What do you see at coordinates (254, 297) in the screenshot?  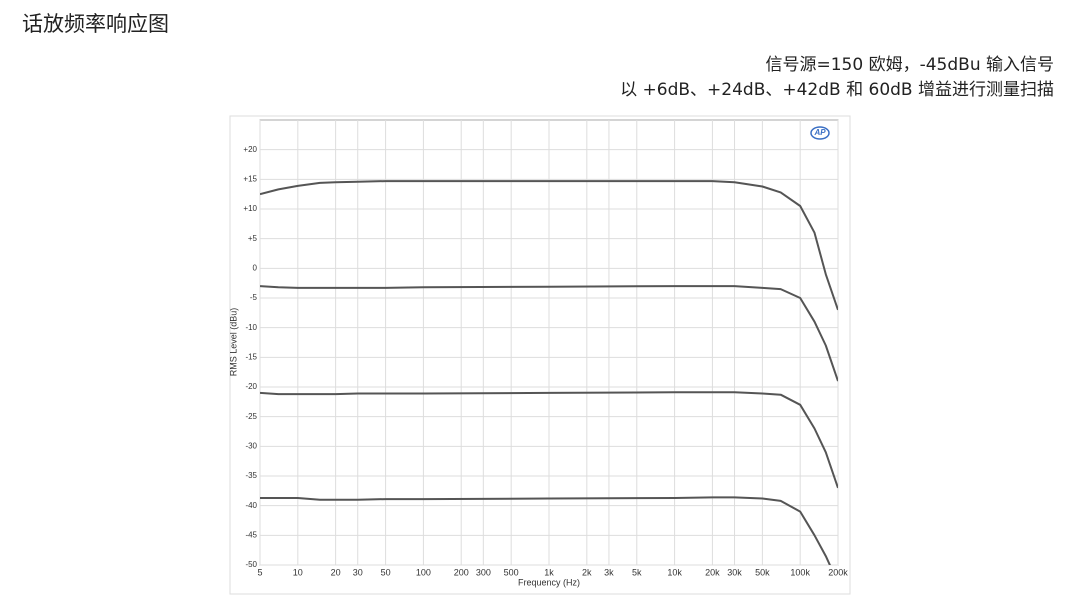 I see `y-tick-label: -5` at bounding box center [254, 297].